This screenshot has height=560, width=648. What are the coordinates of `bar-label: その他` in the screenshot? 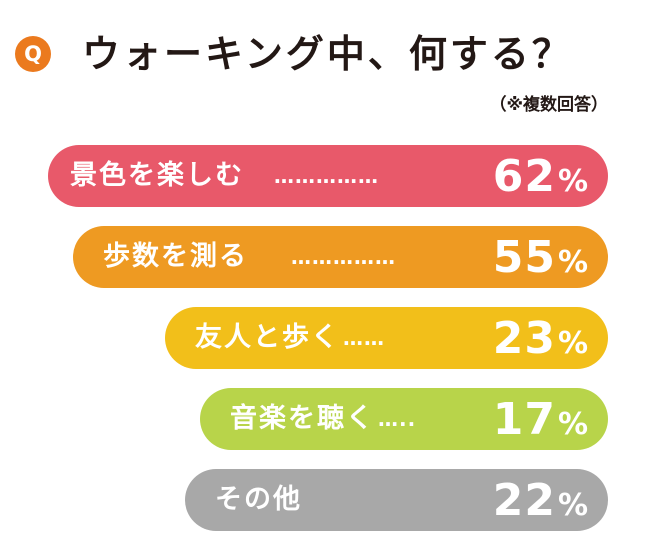 It's located at (258, 499).